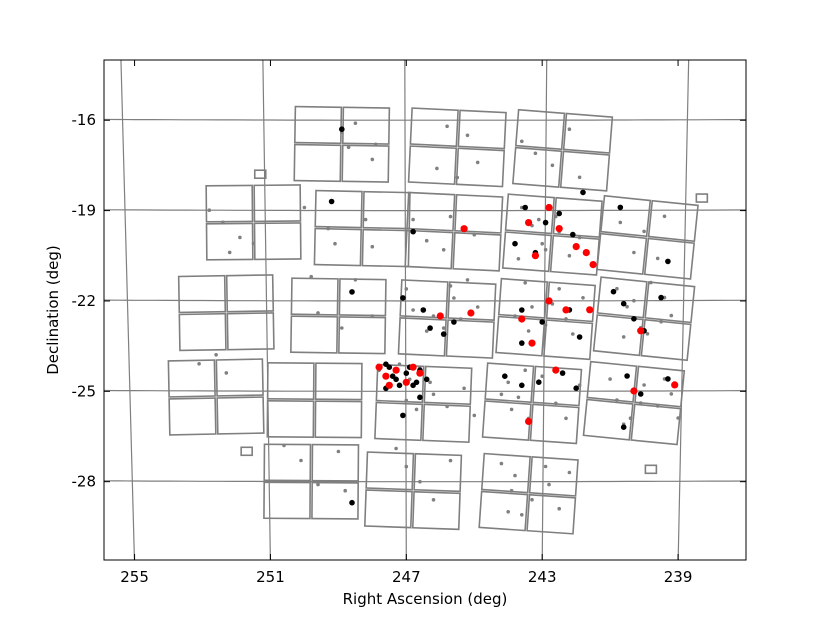 Image resolution: width=830 pixels, height=623 pixels. I want to click on x-axis-title: Right Ascension (deg), so click(425, 599).